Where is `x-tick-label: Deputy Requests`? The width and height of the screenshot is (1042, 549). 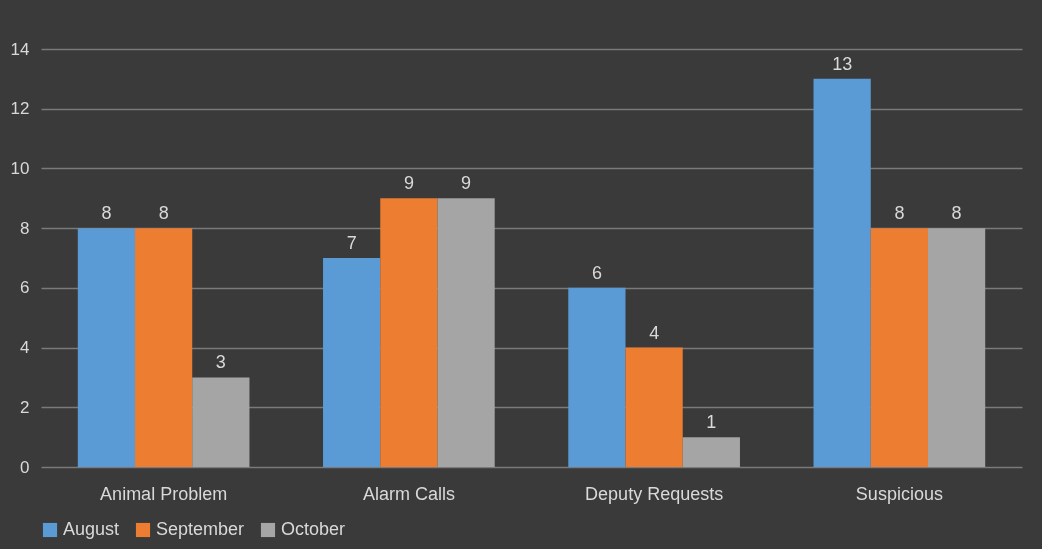 x-tick-label: Deputy Requests is located at coordinates (654, 493).